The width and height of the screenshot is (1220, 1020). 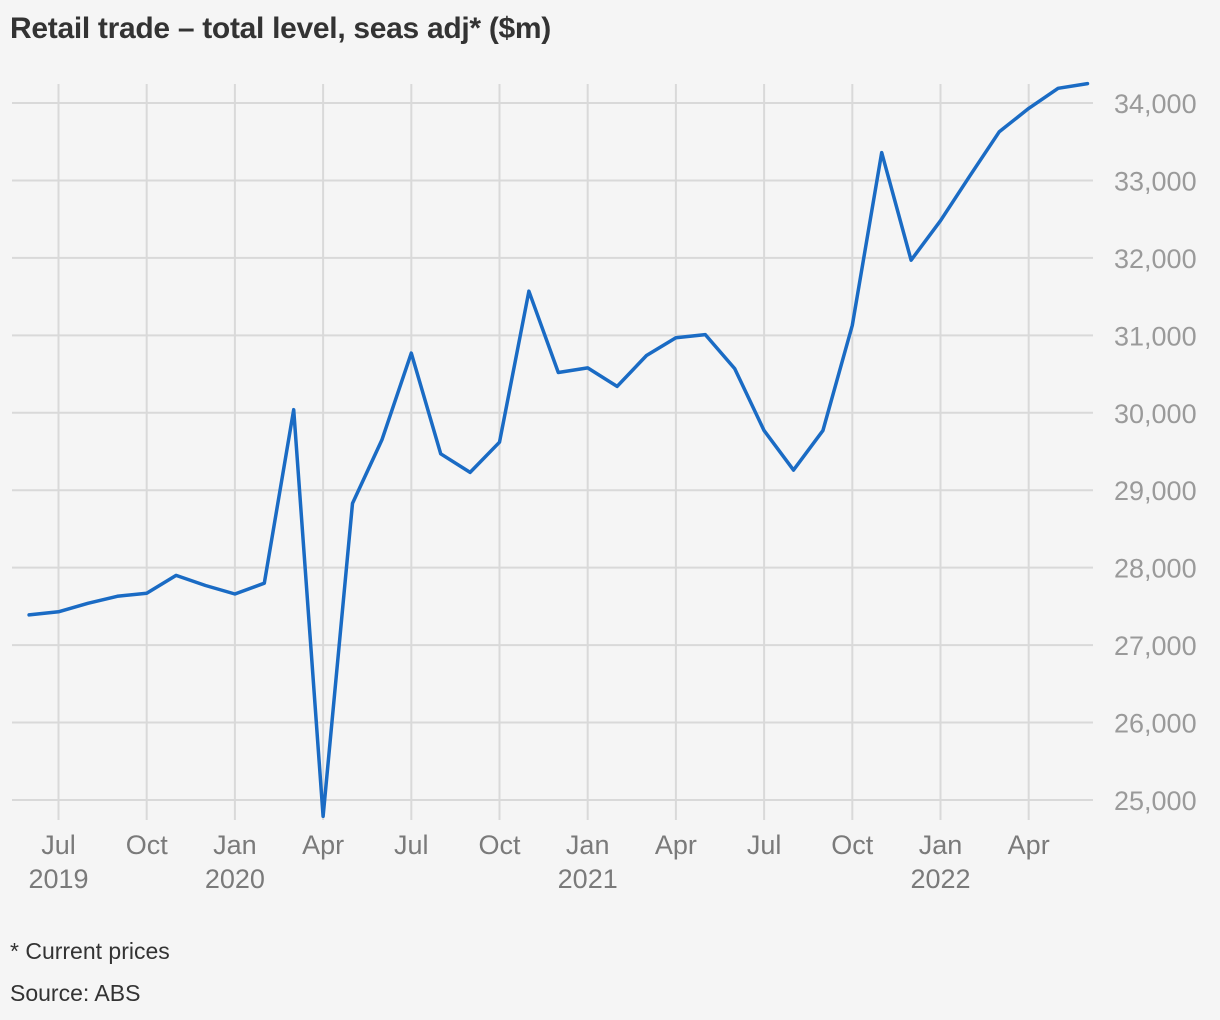 I want to click on y-tick-label: 27,000, so click(x=1155, y=646).